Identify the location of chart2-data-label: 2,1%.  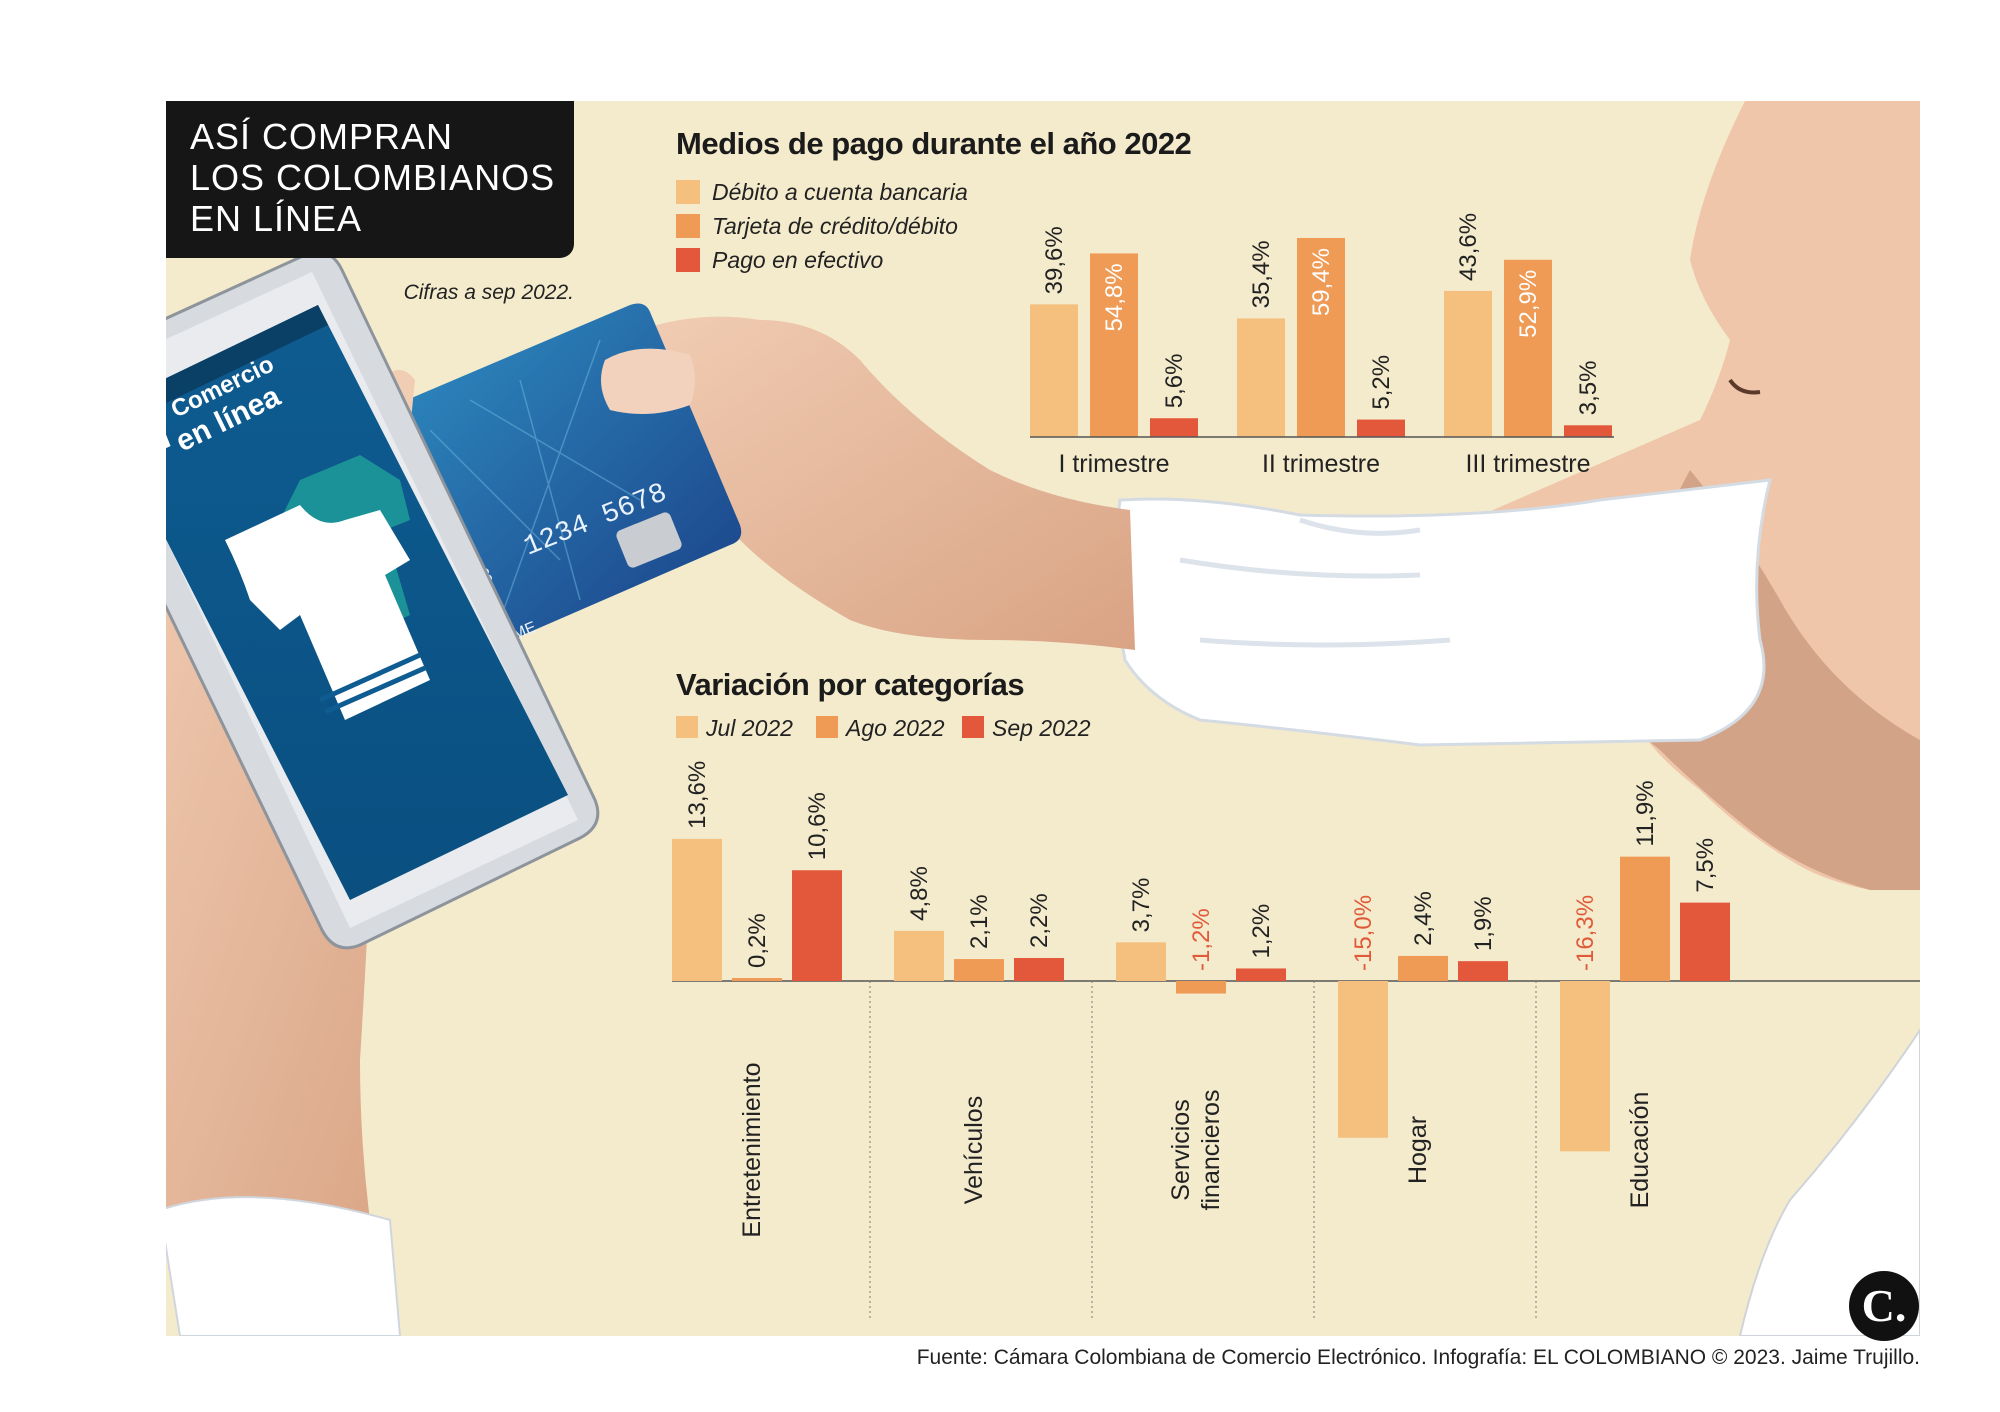
(979, 921).